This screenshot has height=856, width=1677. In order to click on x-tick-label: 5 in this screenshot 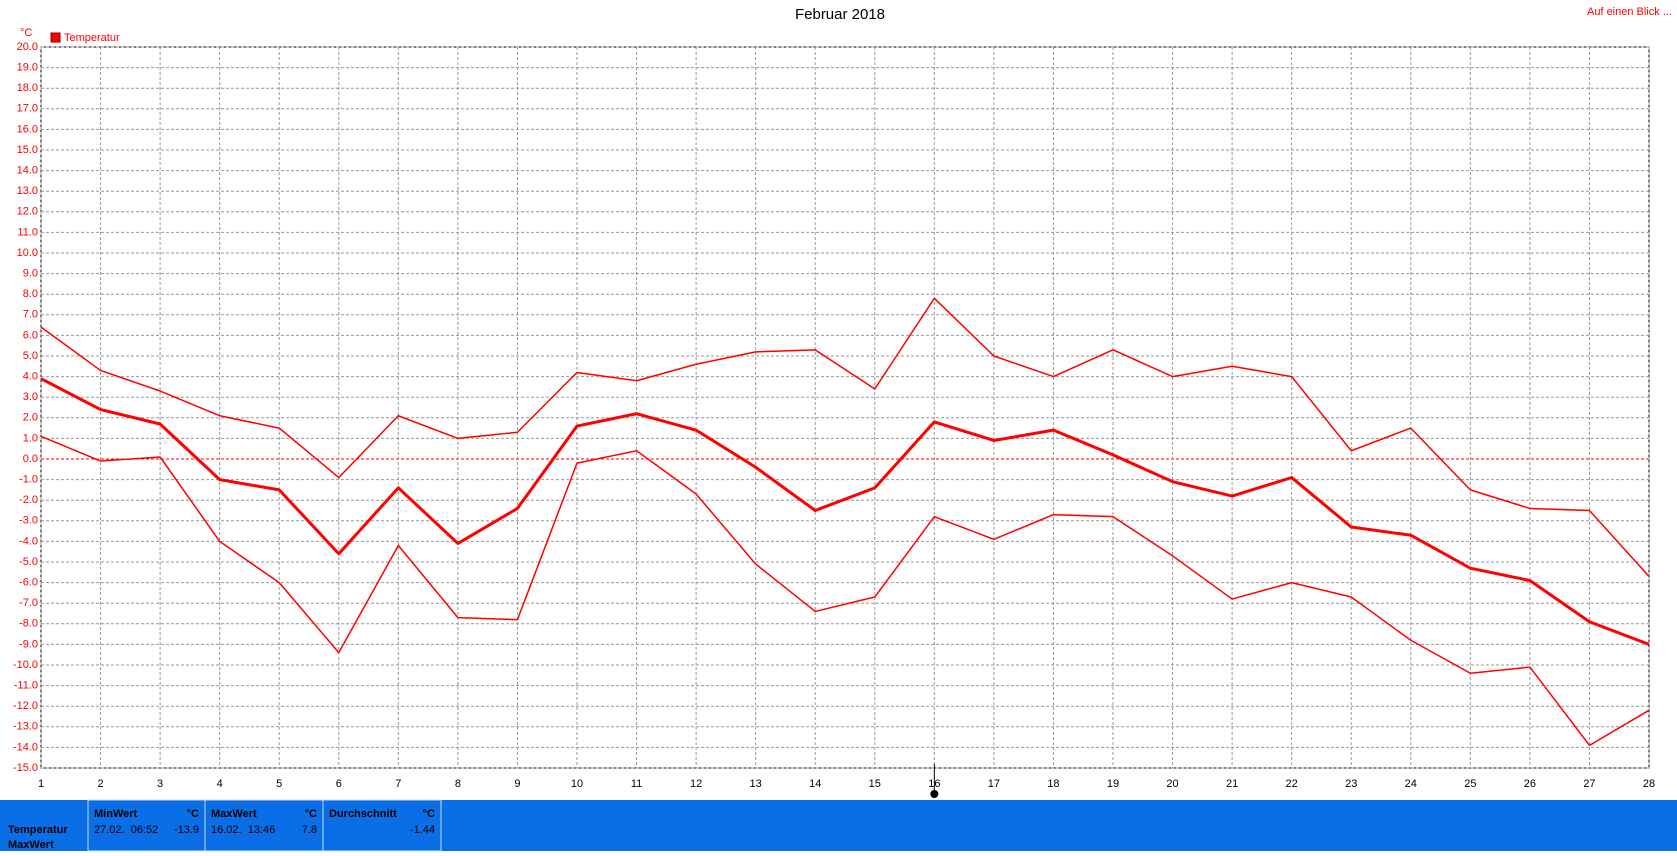, I will do `click(279, 784)`.